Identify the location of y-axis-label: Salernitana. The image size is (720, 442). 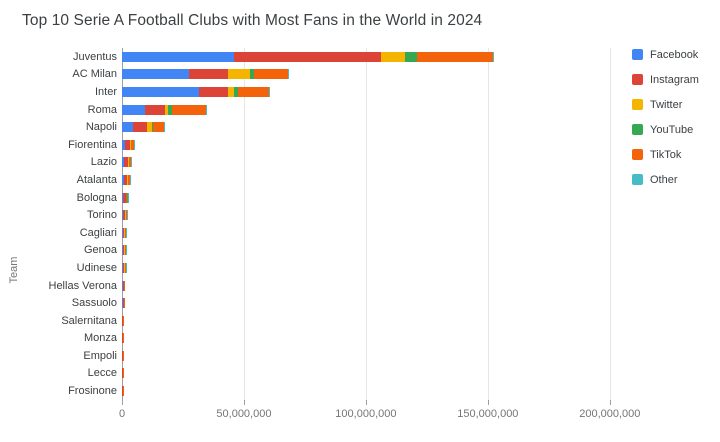
(89, 320).